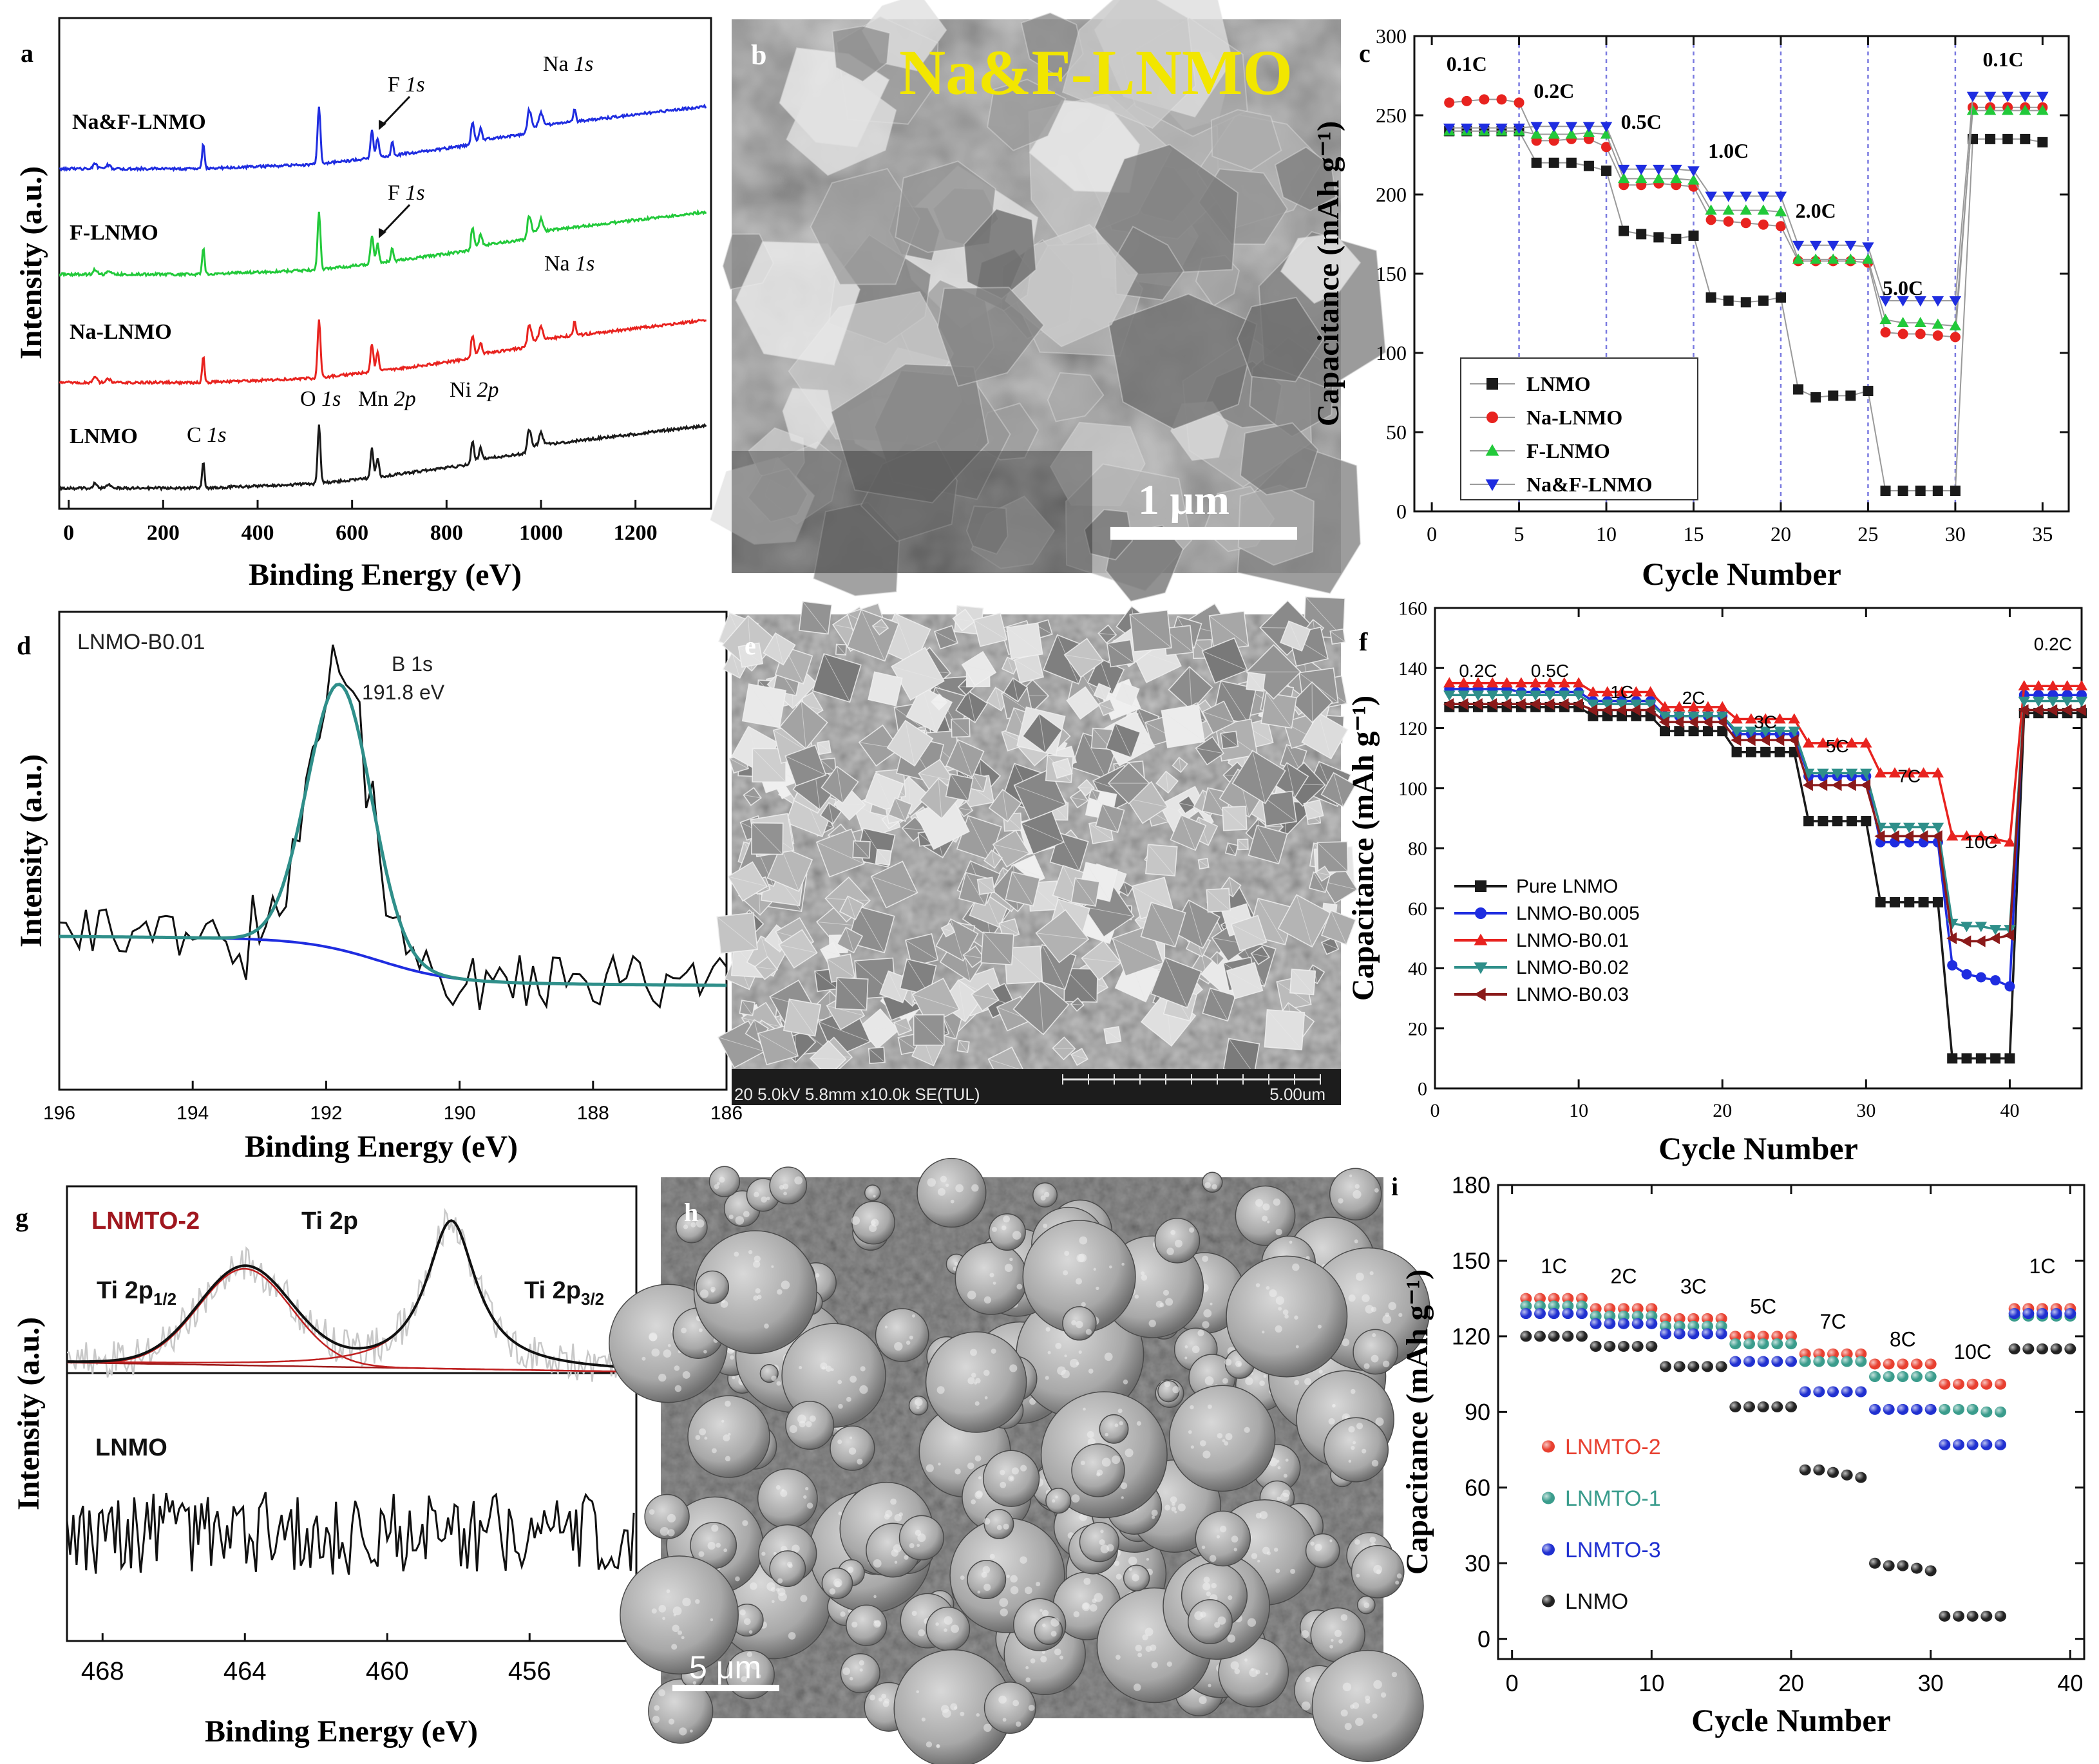 This screenshot has width=2099, height=1764. Describe the element at coordinates (383, 352) in the screenshot. I see `xps-trace-na-lnmo` at that location.